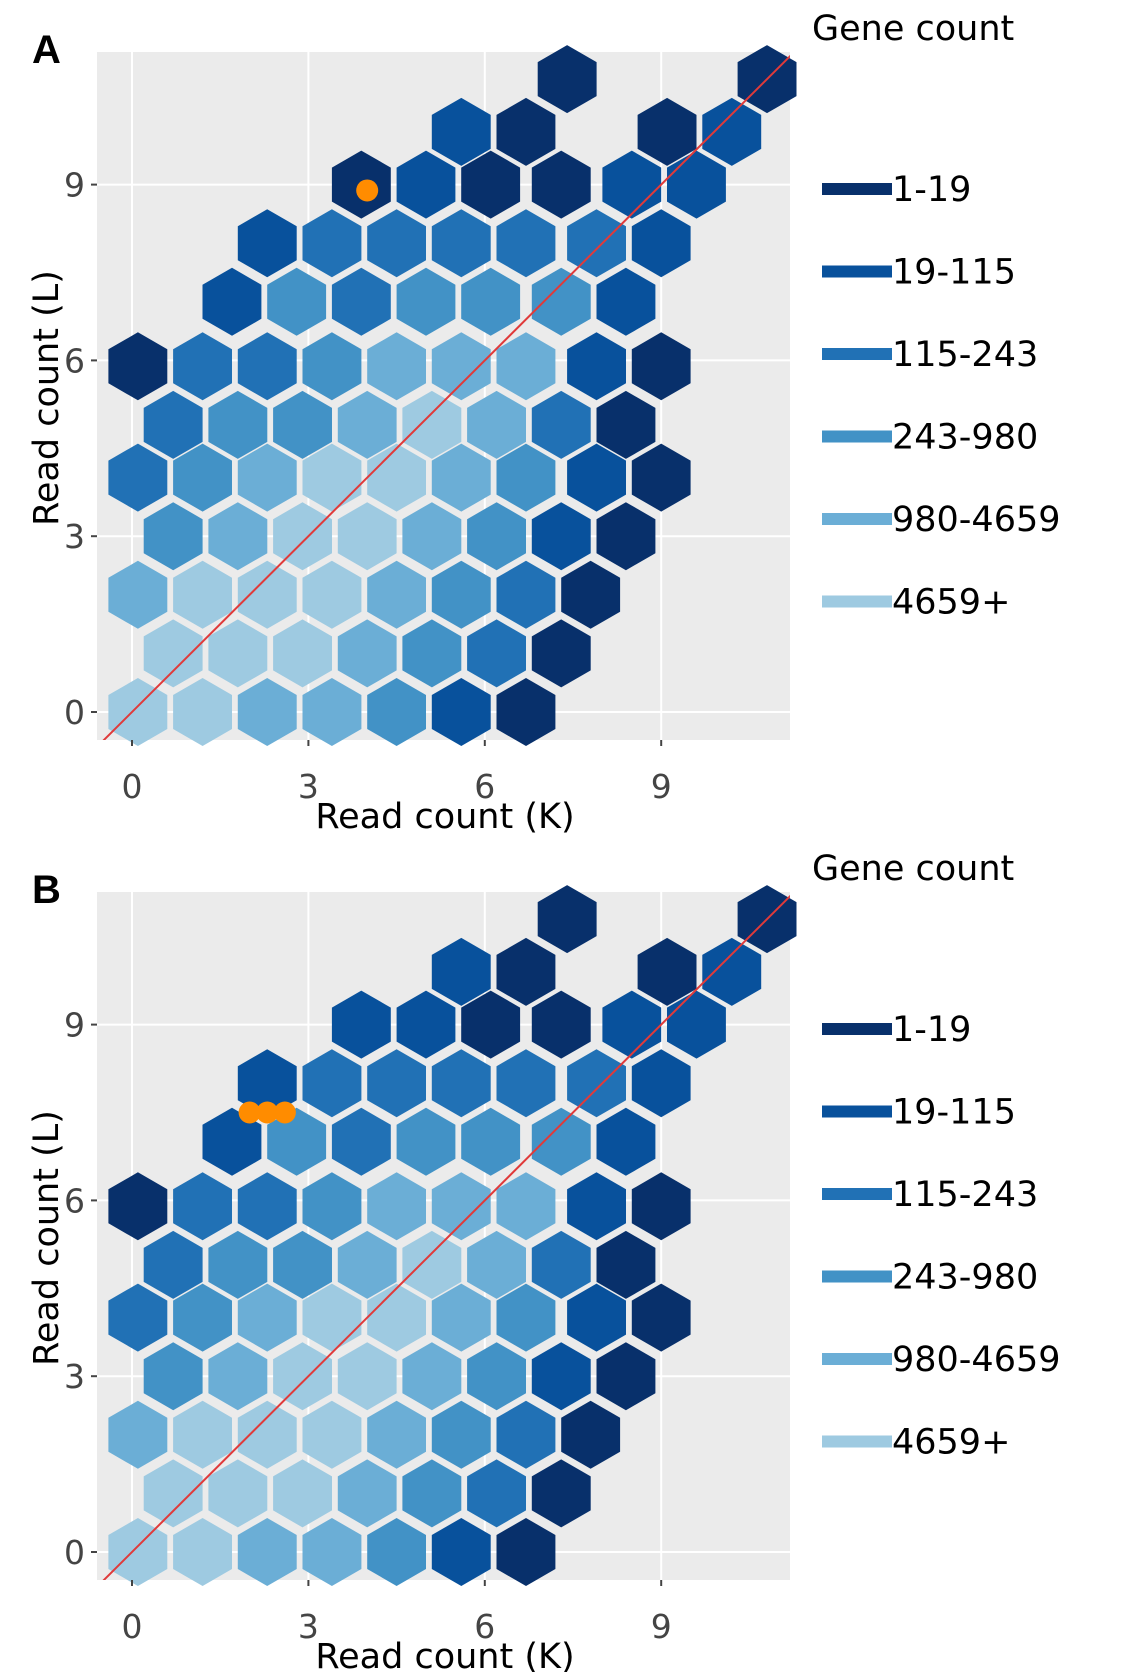 The width and height of the screenshot is (1130, 1672). I want to click on x-tick-label: 9, so click(661, 1626).